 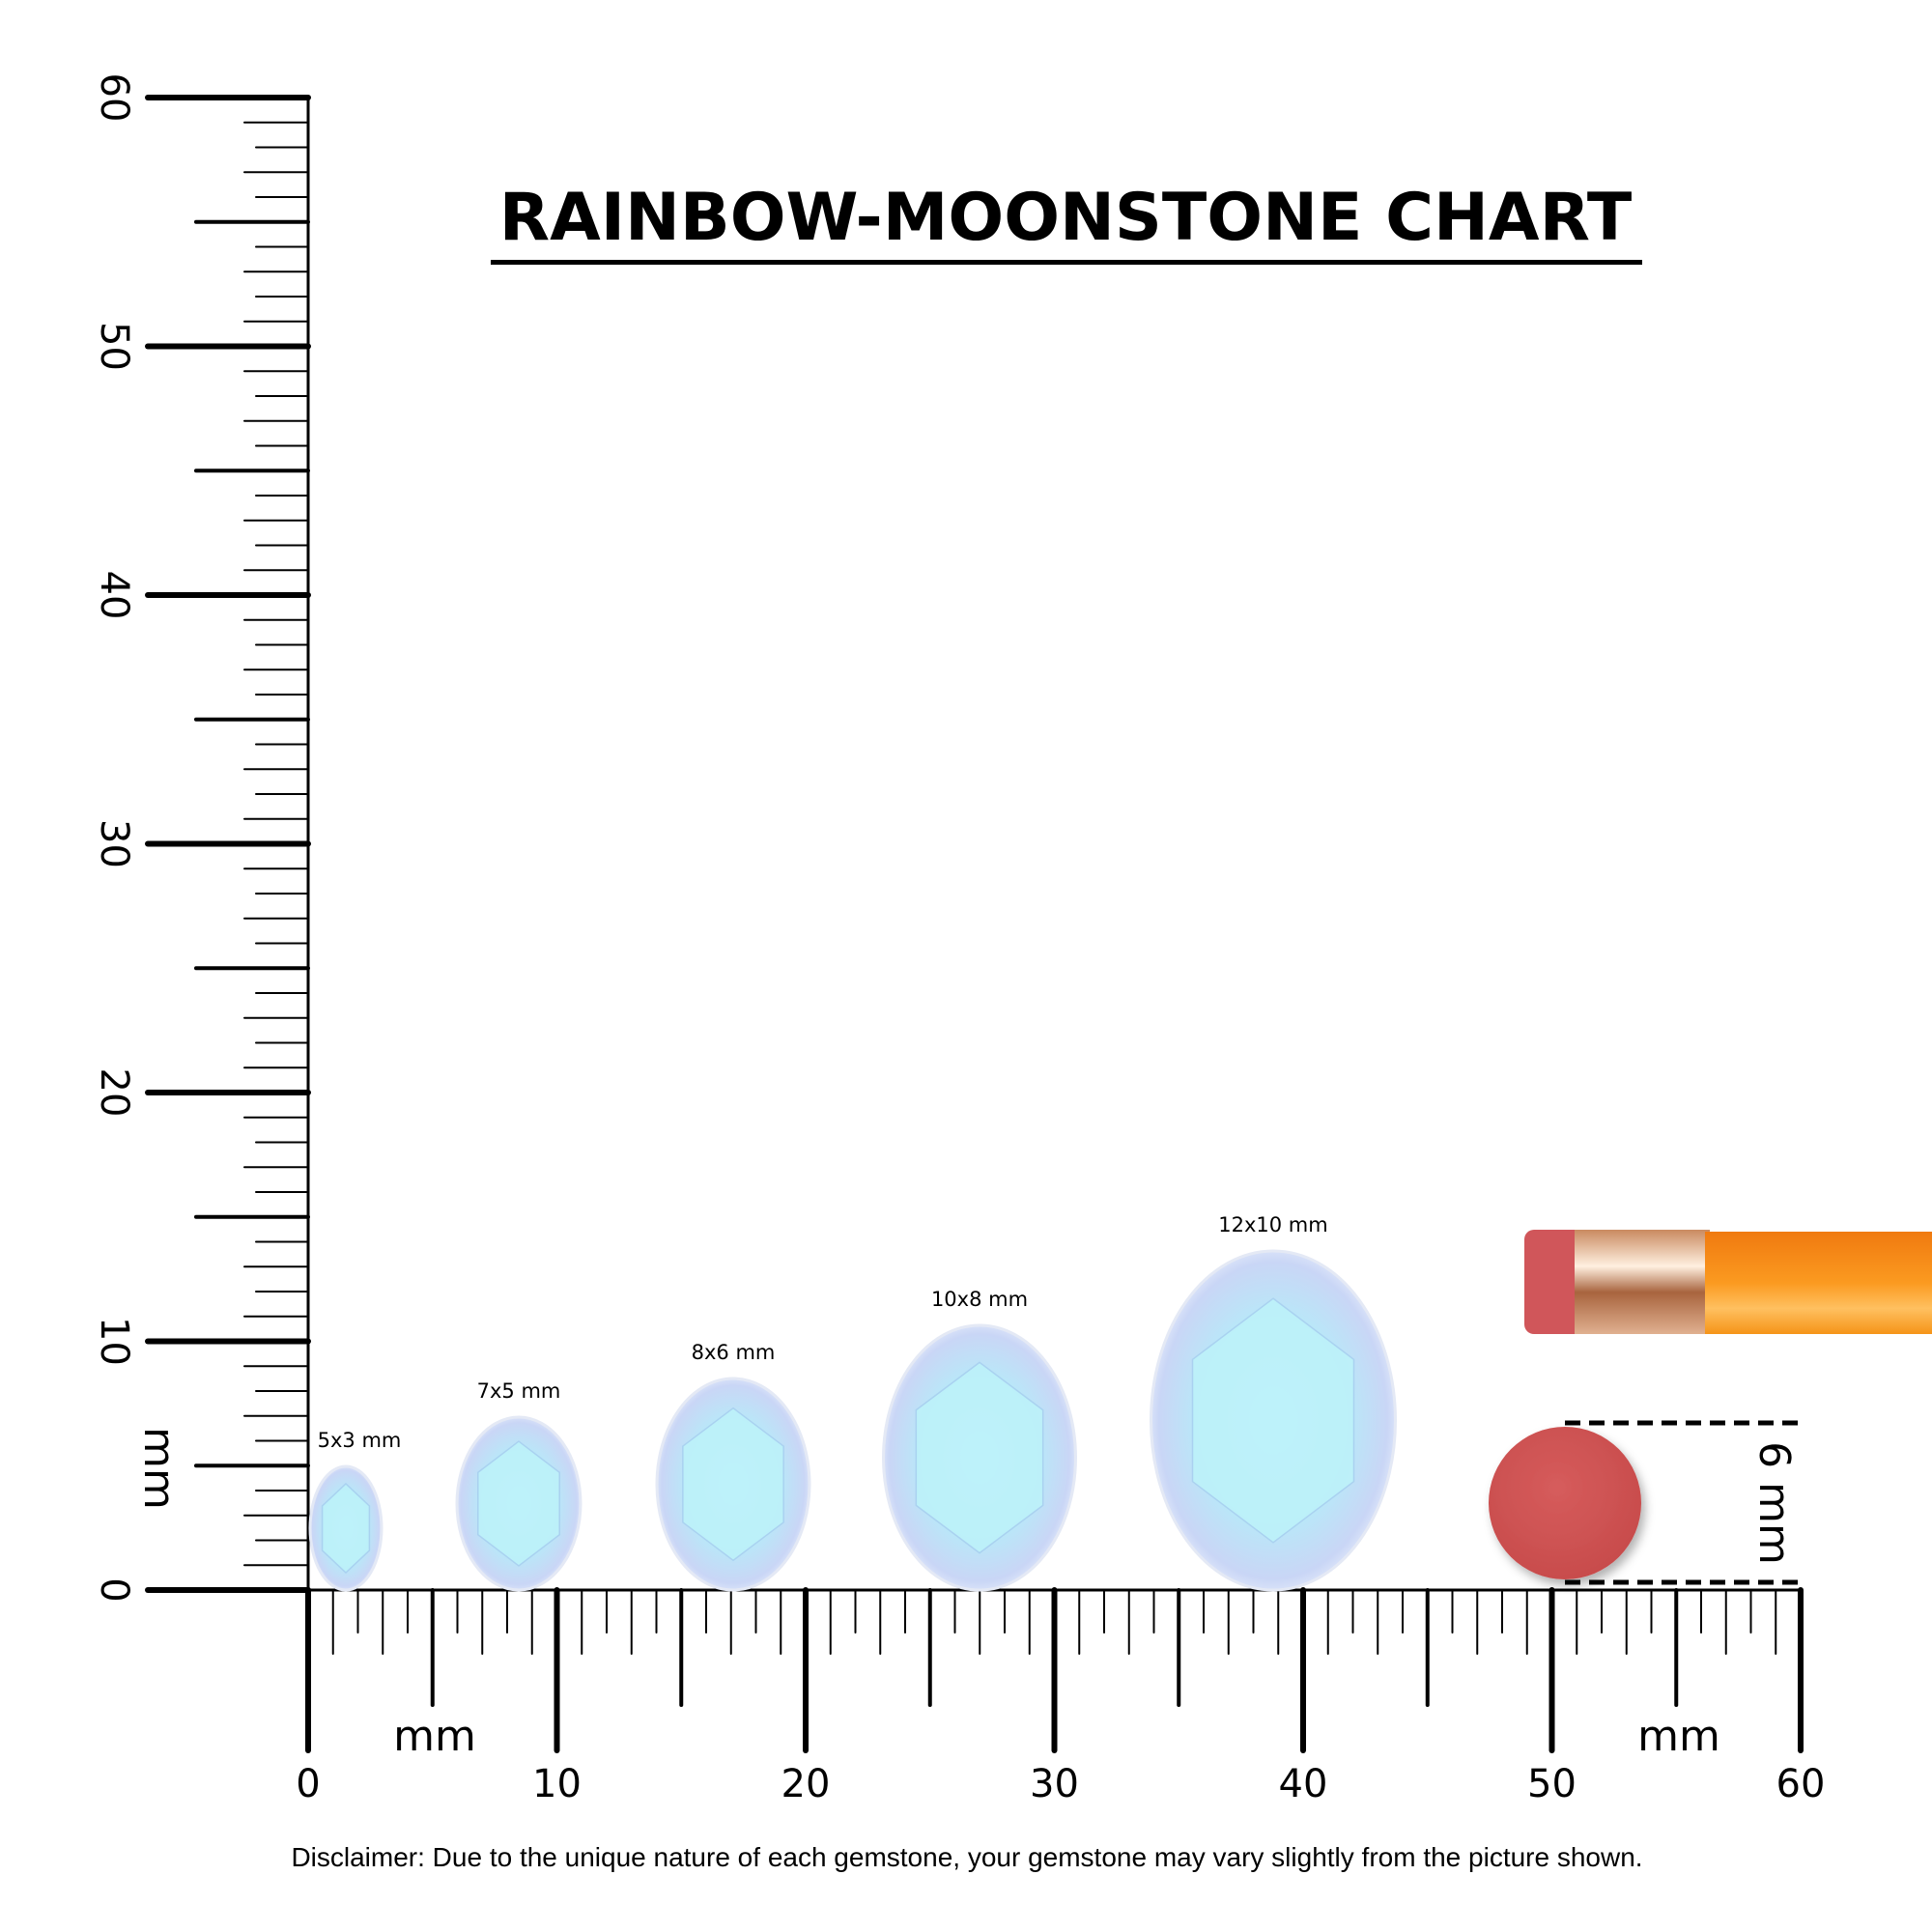 What do you see at coordinates (852, 1402) in the screenshot?
I see `gem-row: 5x3 mm 7x5 mm 8x6 mm 10x8 mm 12x10 mm` at bounding box center [852, 1402].